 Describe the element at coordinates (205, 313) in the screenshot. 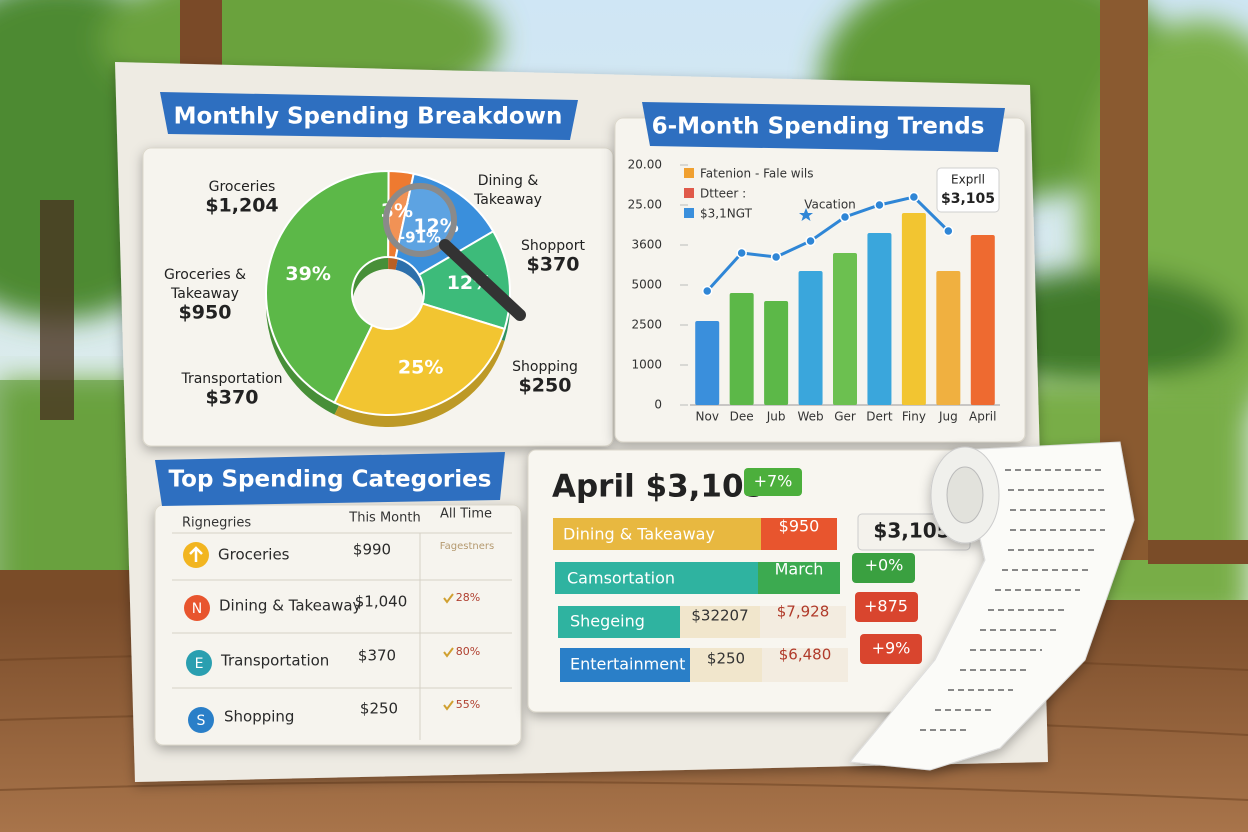

I see `pie-callout: $950` at that location.